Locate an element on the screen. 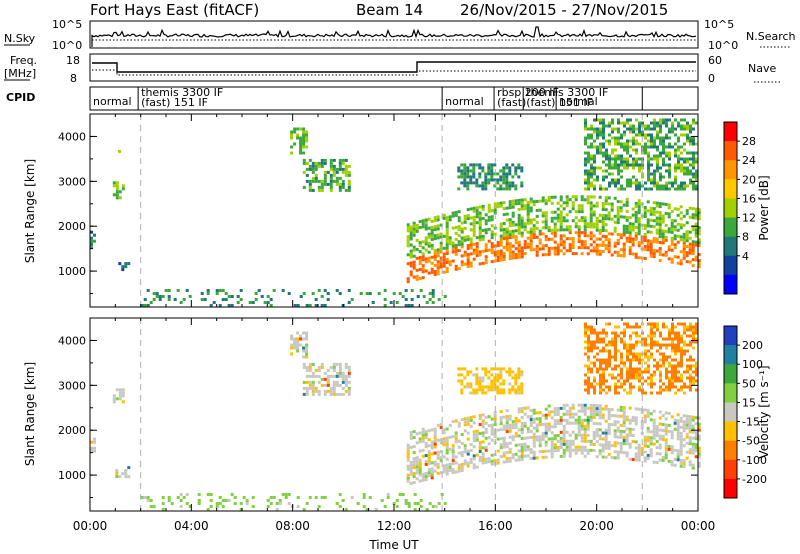  freq-right-label: Nave is located at coordinates (762, 68).